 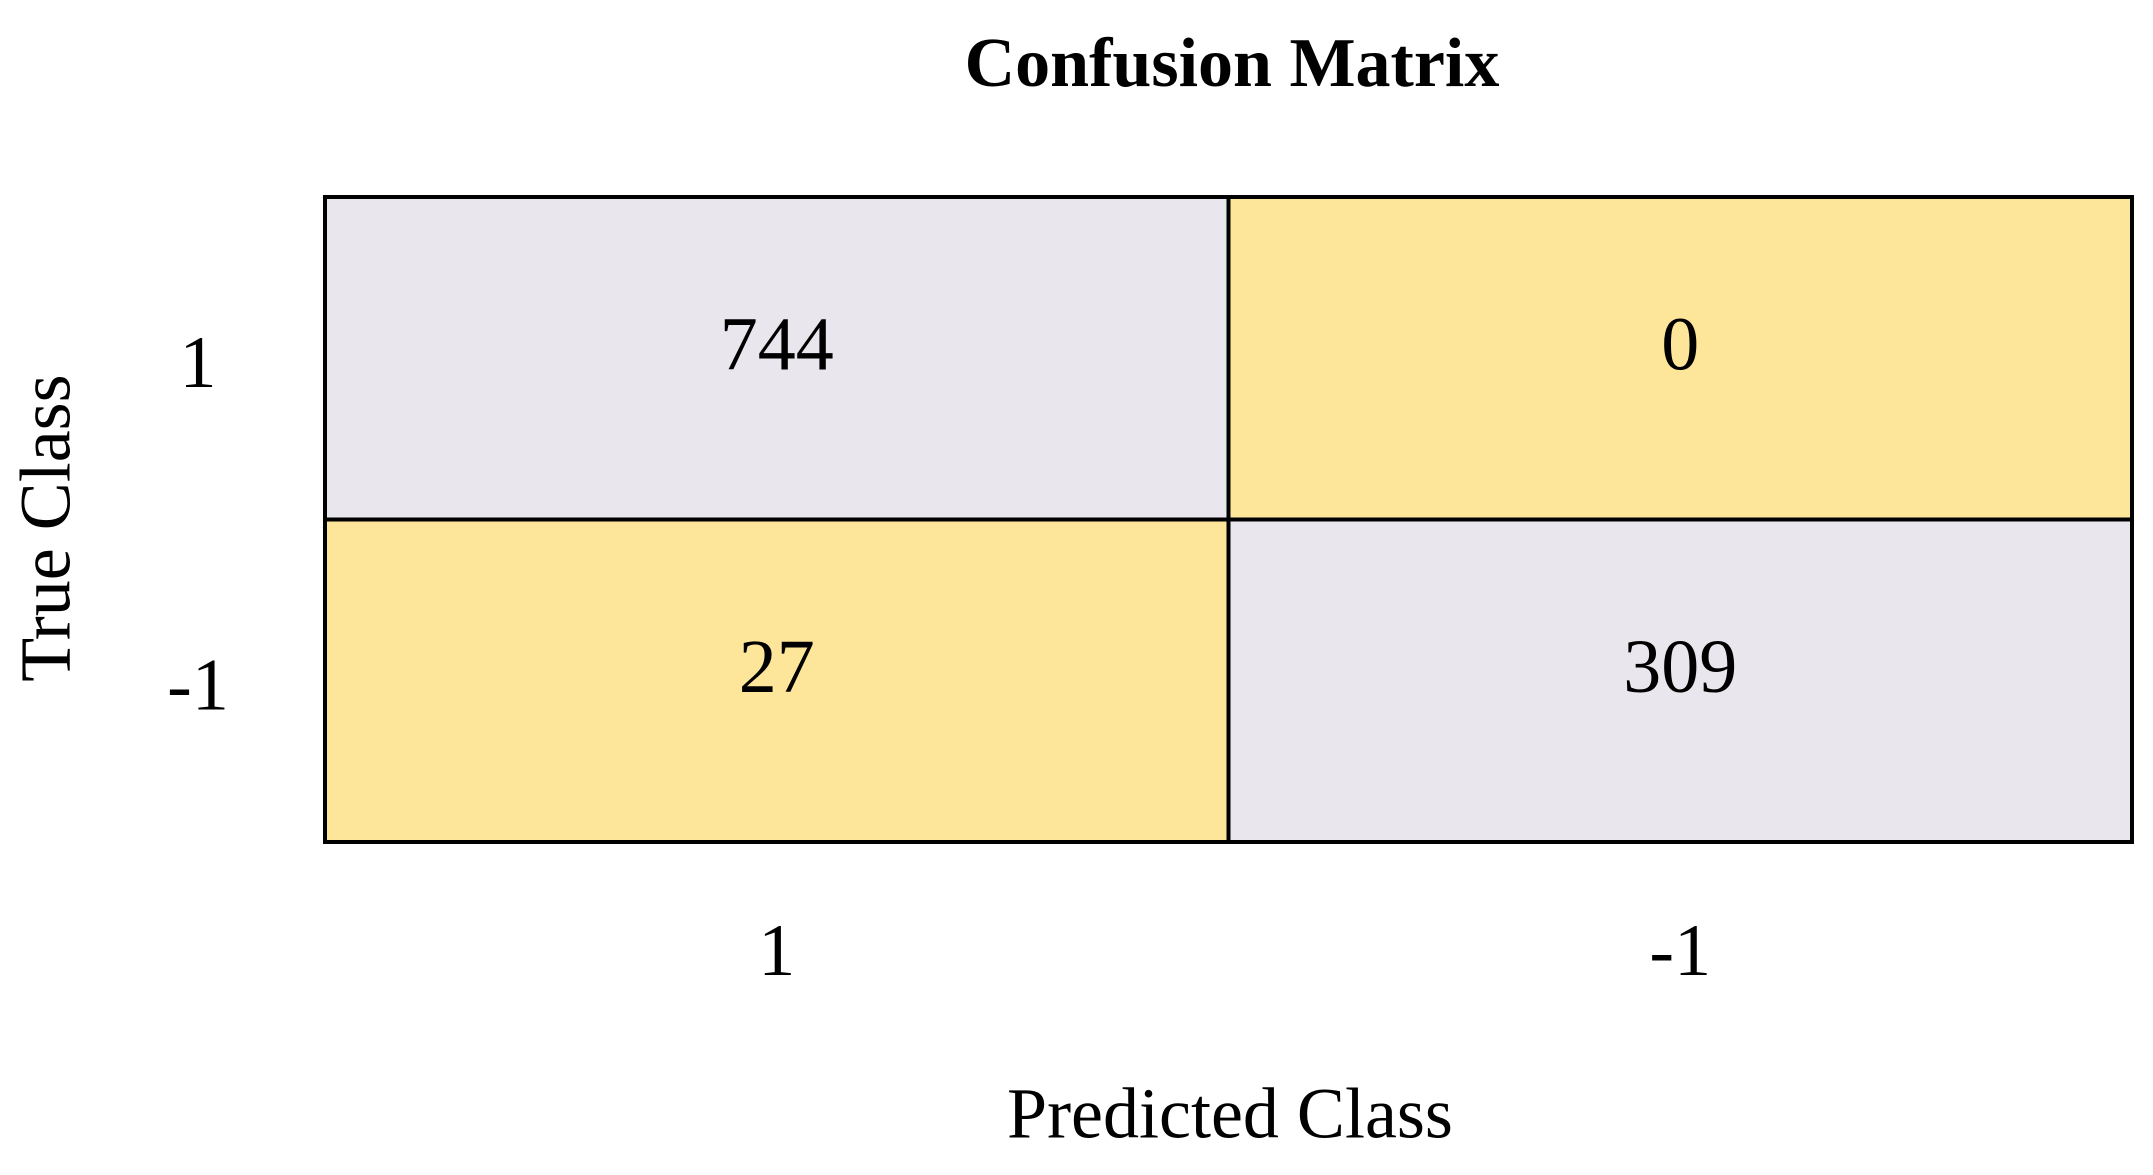 What do you see at coordinates (1230, 1114) in the screenshot?
I see `x-axis-title: Predicted Class` at bounding box center [1230, 1114].